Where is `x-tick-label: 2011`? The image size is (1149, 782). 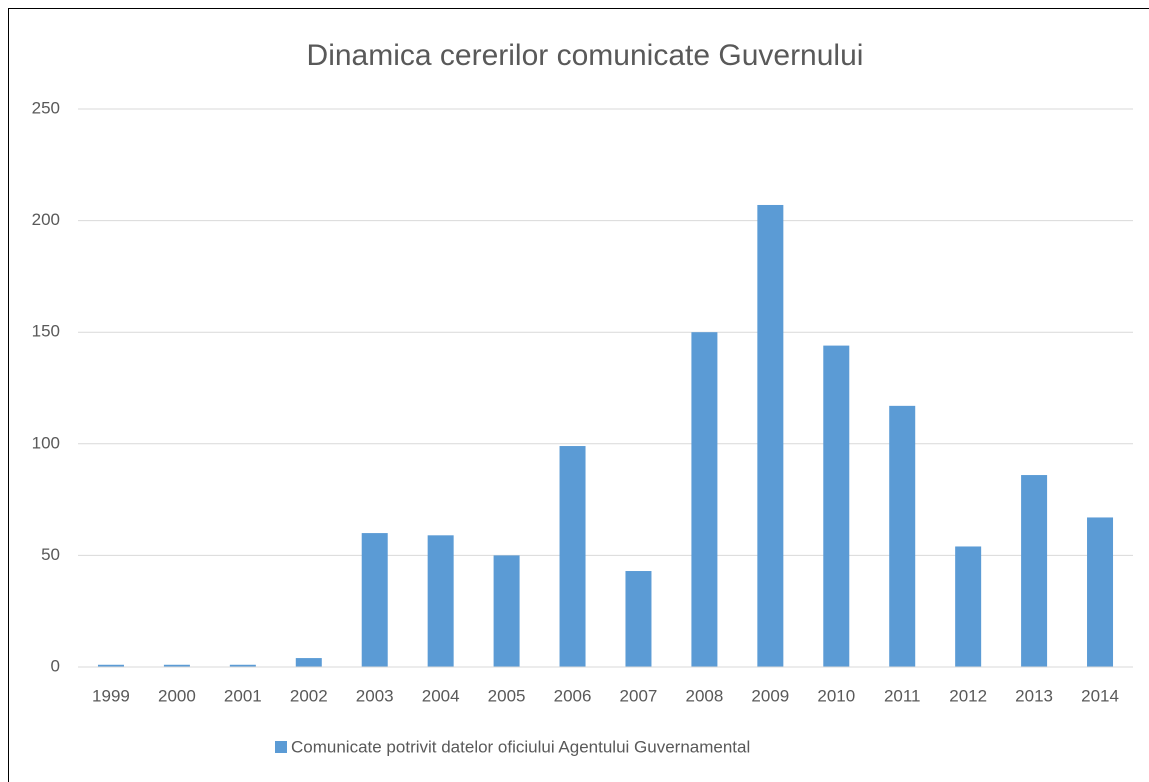
x-tick-label: 2011 is located at coordinates (902, 695).